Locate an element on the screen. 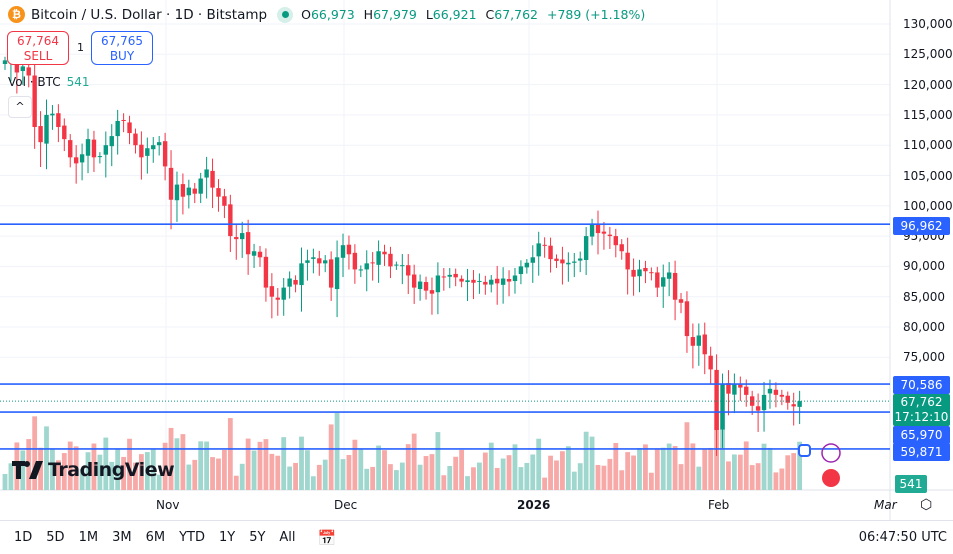 The height and width of the screenshot is (554, 953). range-6m: 6M is located at coordinates (155, 537).